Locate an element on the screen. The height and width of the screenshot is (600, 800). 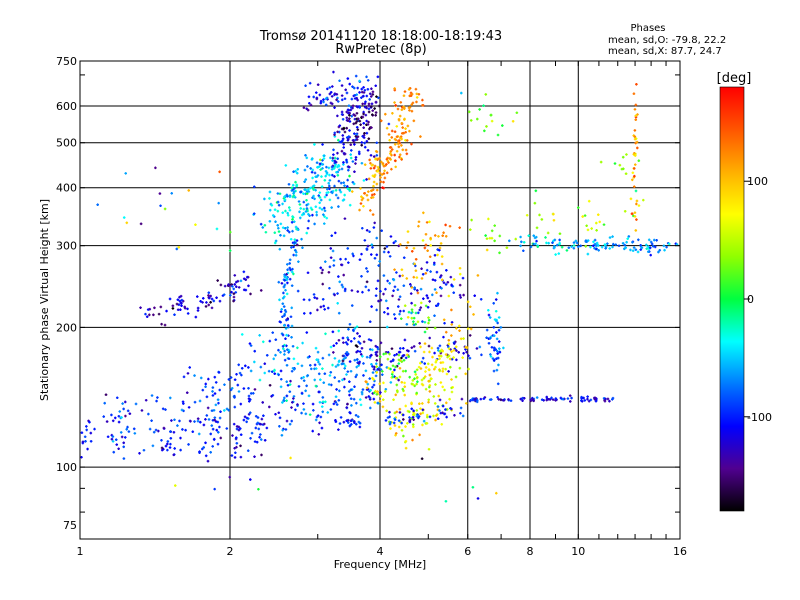
y-tick-label: 100 is located at coordinates (66, 467).